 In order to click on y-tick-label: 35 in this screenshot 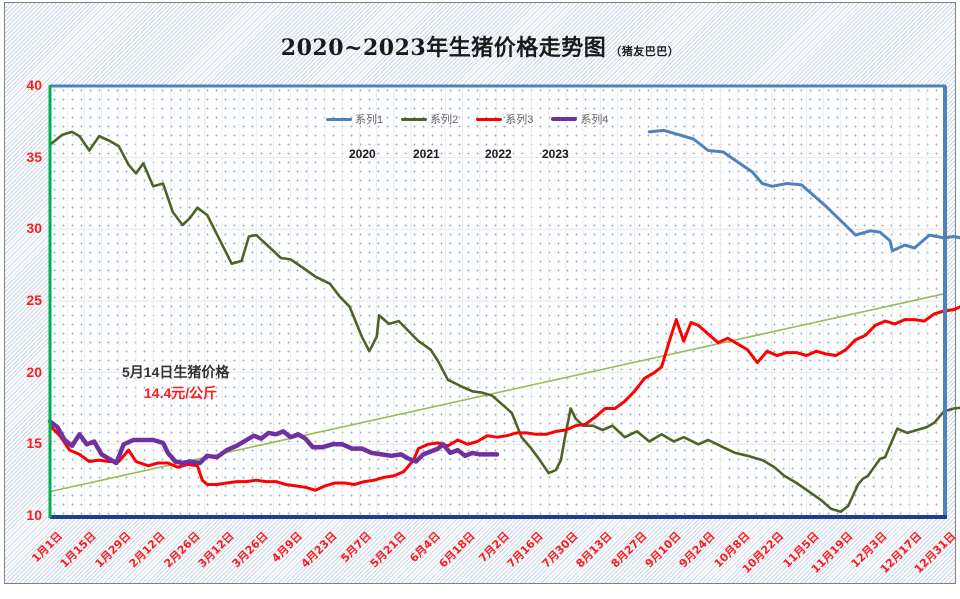, I will do `click(34, 156)`.